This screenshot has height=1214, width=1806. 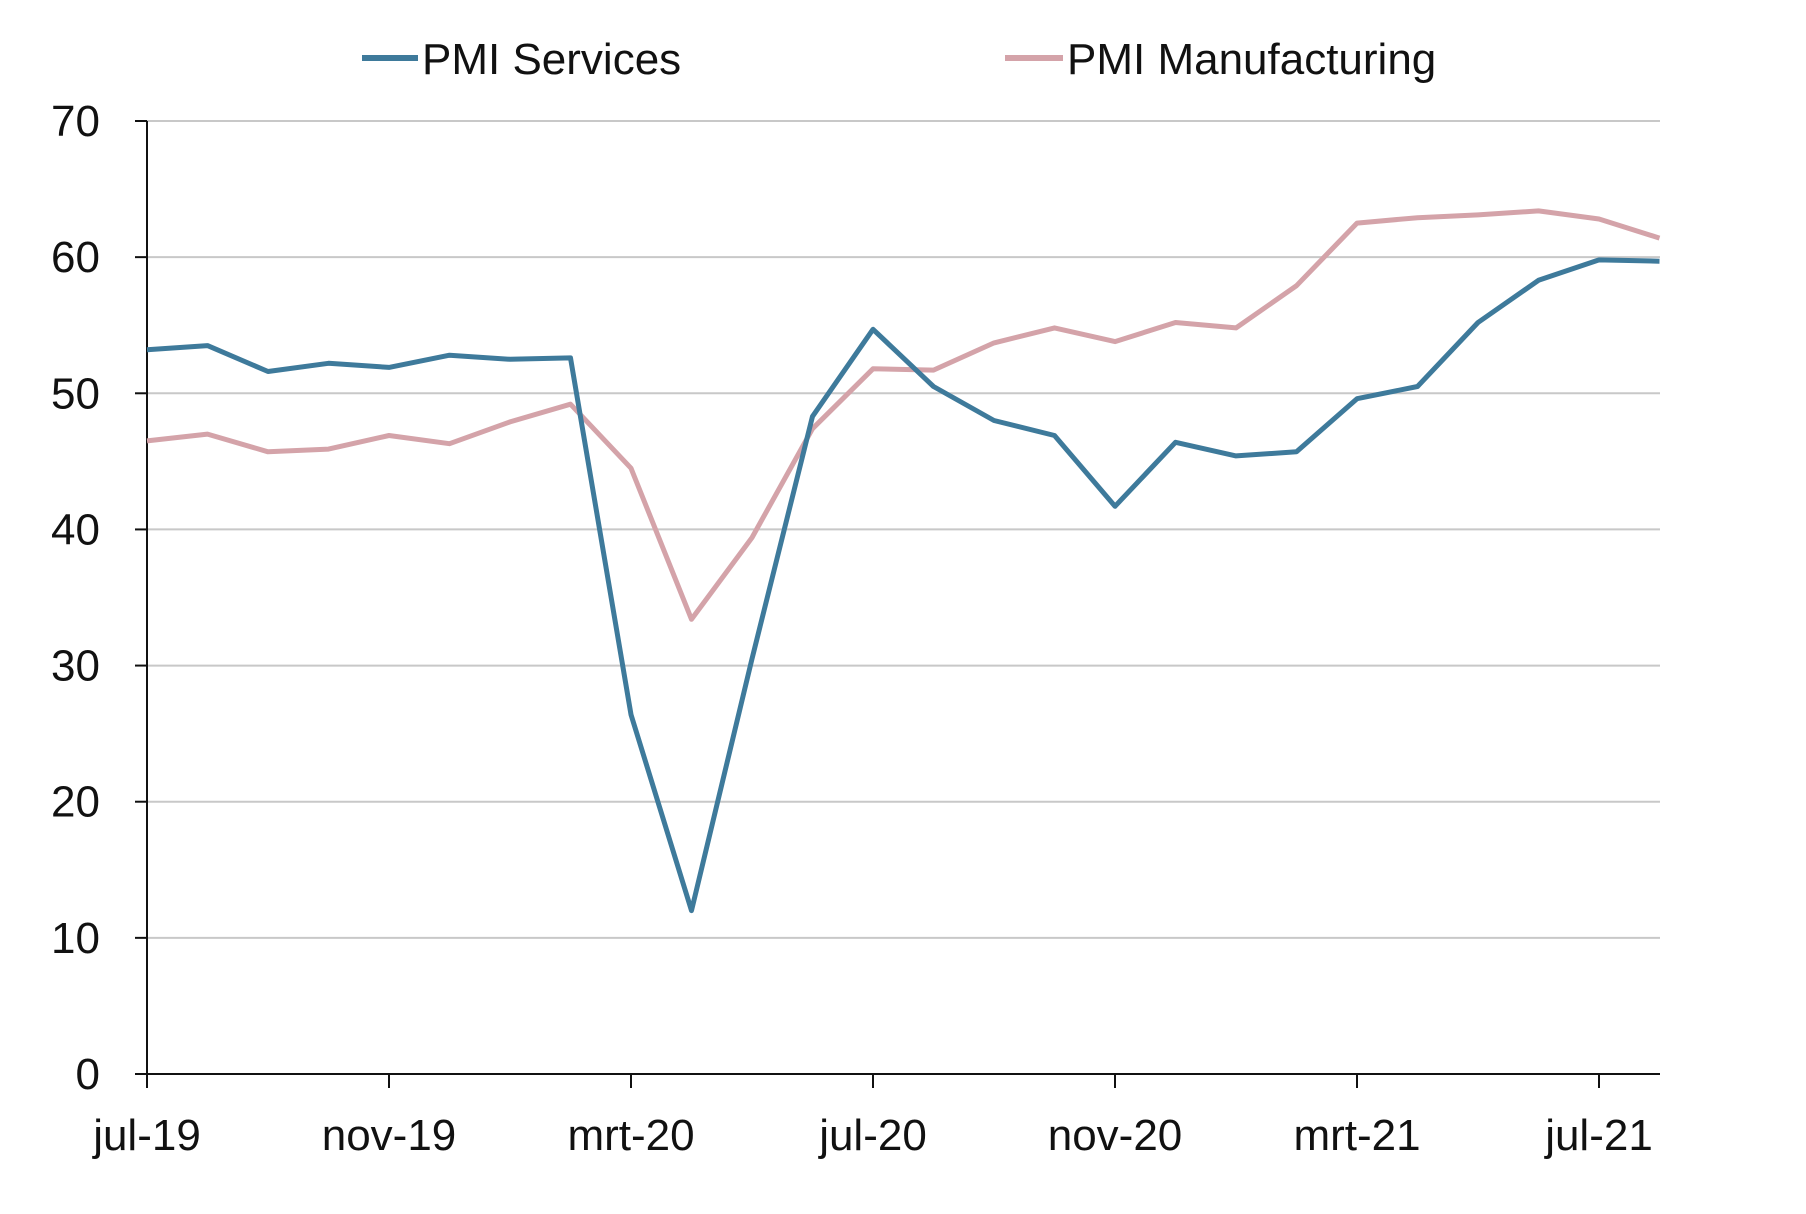 I want to click on legend-item-pmi-manufacturing: PMI Manufacturing, so click(x=1220, y=59).